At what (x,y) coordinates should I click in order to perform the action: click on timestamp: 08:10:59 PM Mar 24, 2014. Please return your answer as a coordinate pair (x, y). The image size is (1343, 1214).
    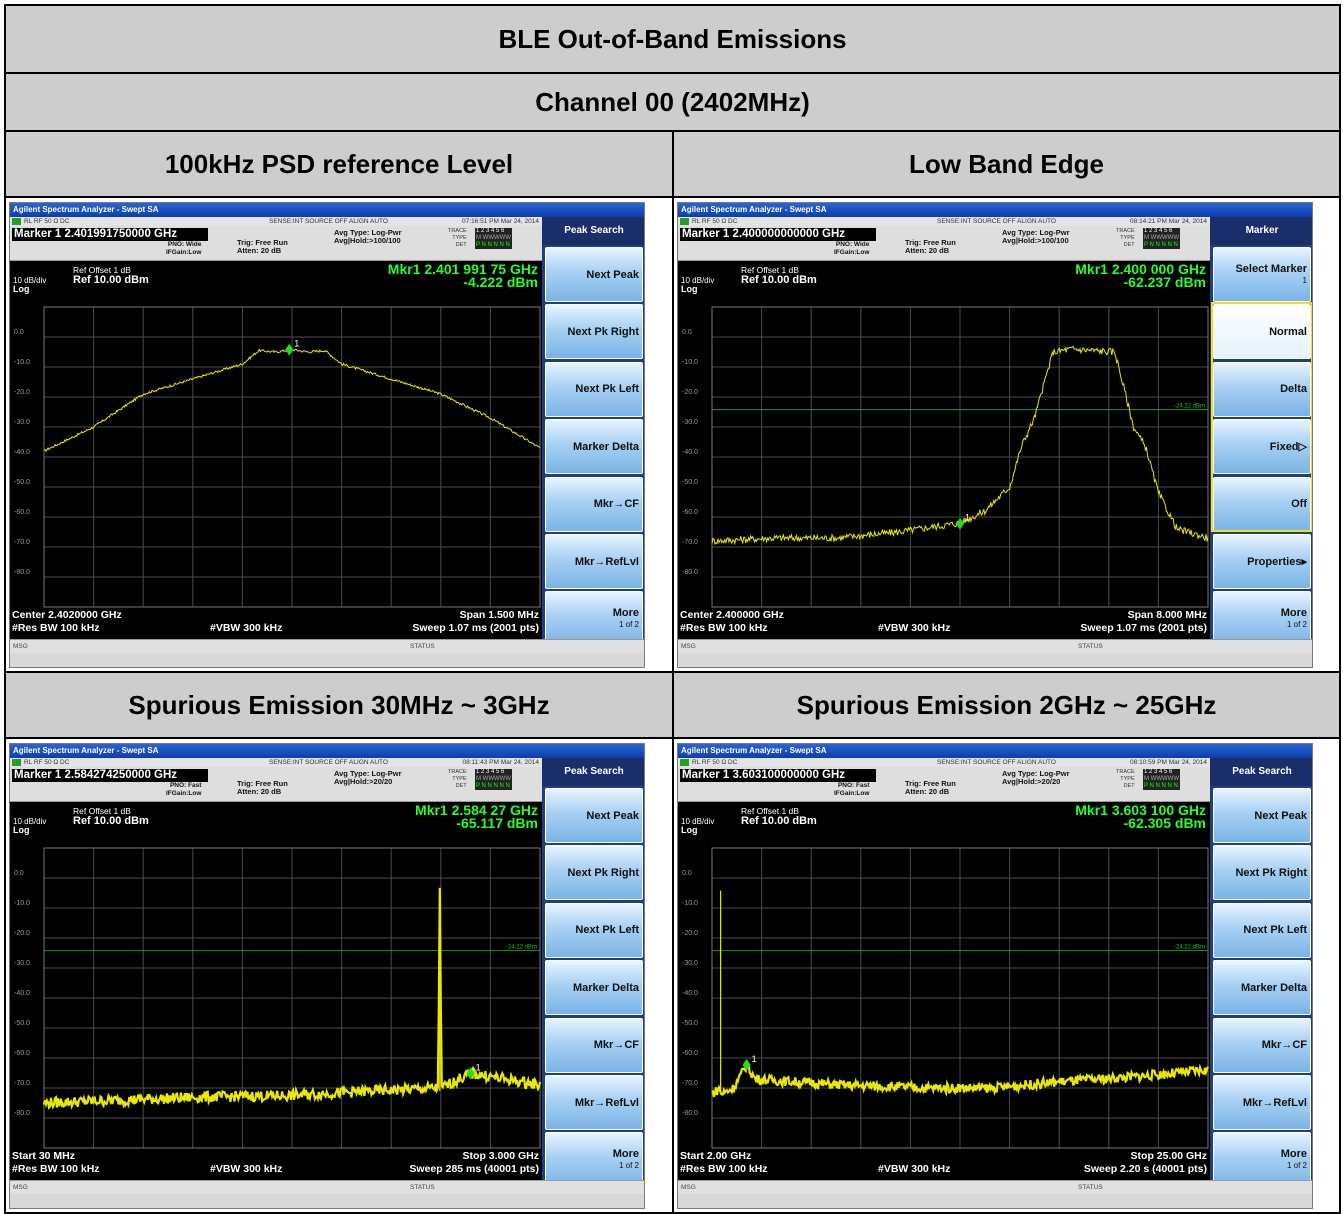
    Looking at the image, I should click on (1168, 762).